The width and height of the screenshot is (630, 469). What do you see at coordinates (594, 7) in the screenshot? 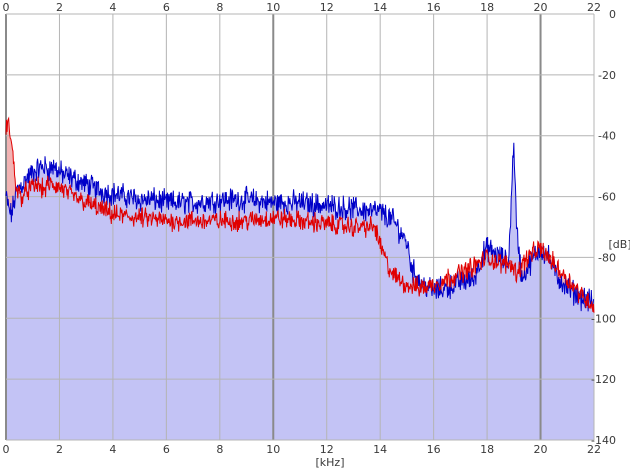
I see `x-tick-label-top: 22` at bounding box center [594, 7].